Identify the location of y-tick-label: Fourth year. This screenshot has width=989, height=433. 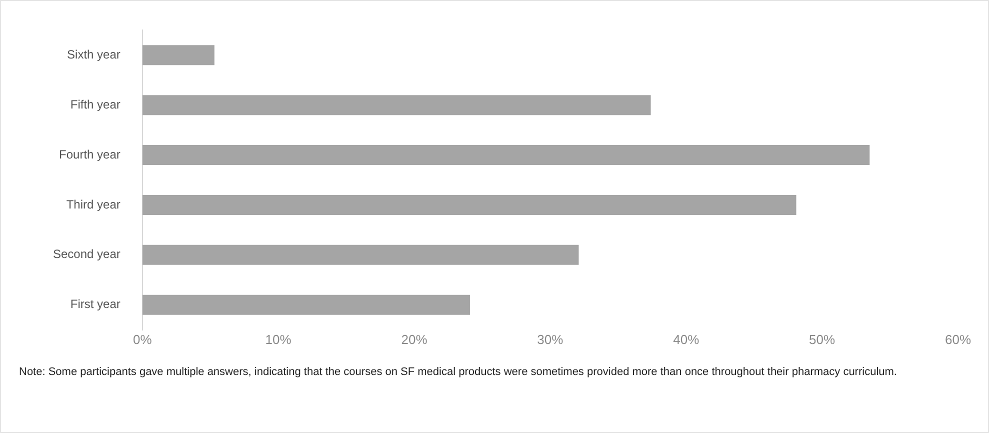
(89, 154).